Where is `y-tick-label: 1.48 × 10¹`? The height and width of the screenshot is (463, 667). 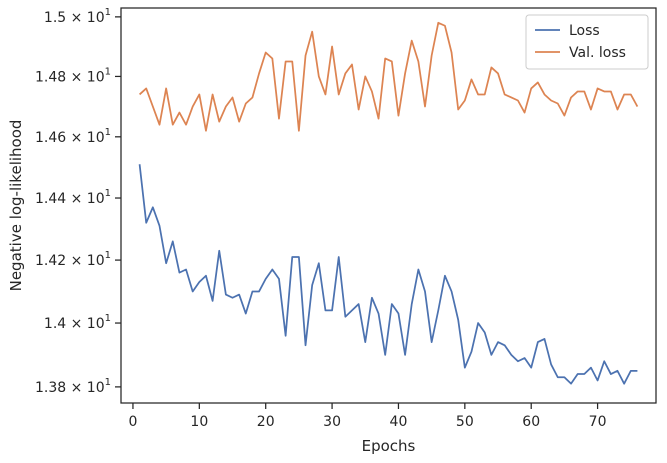
y-tick-label: 1.48 × 10¹ is located at coordinates (73, 75).